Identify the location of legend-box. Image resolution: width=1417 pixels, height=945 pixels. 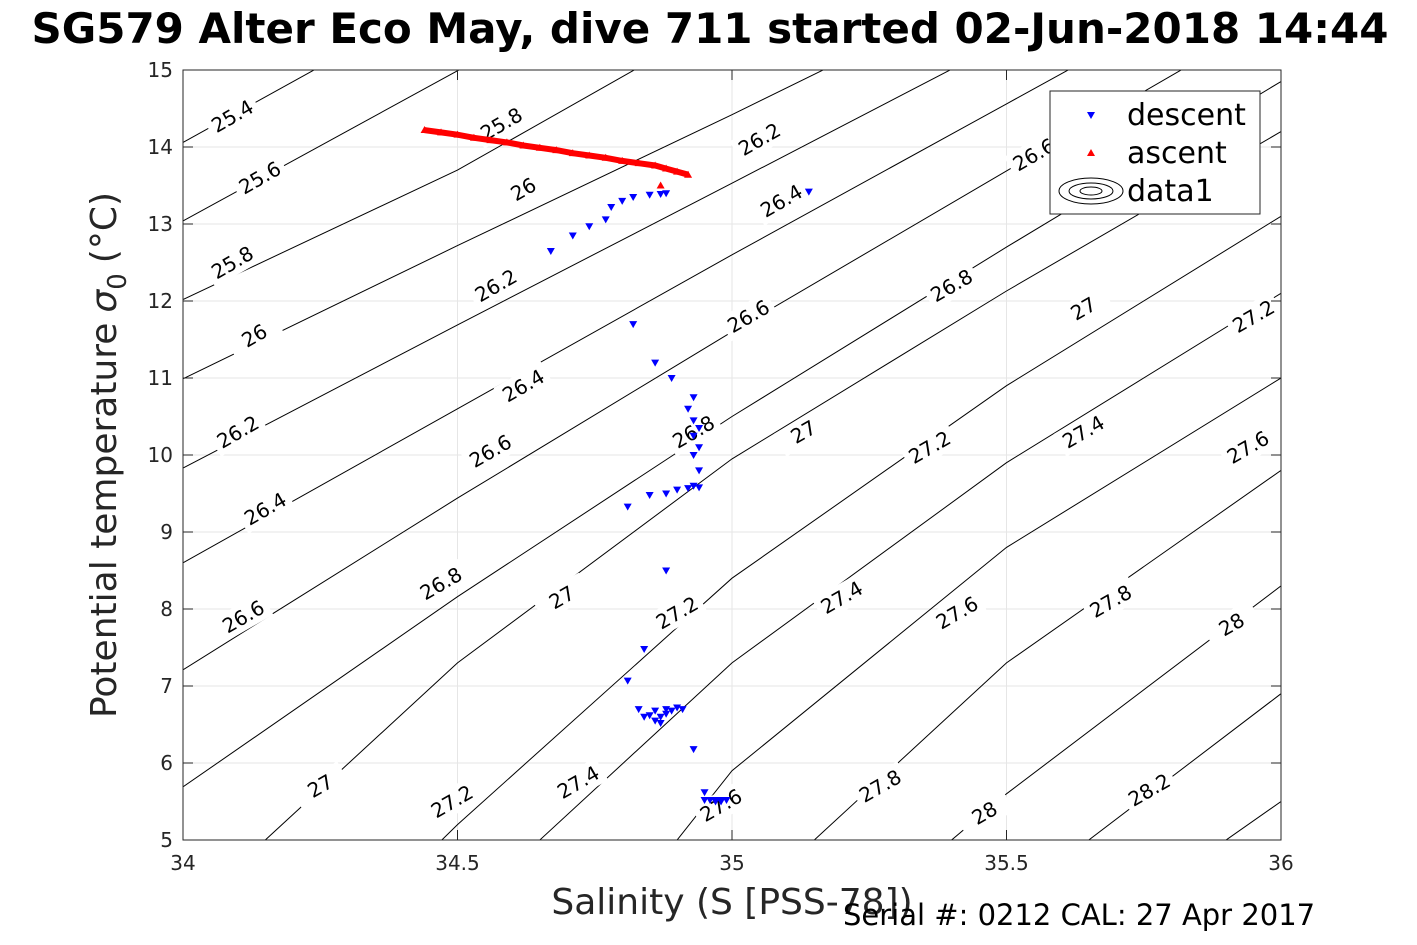
(1155, 152).